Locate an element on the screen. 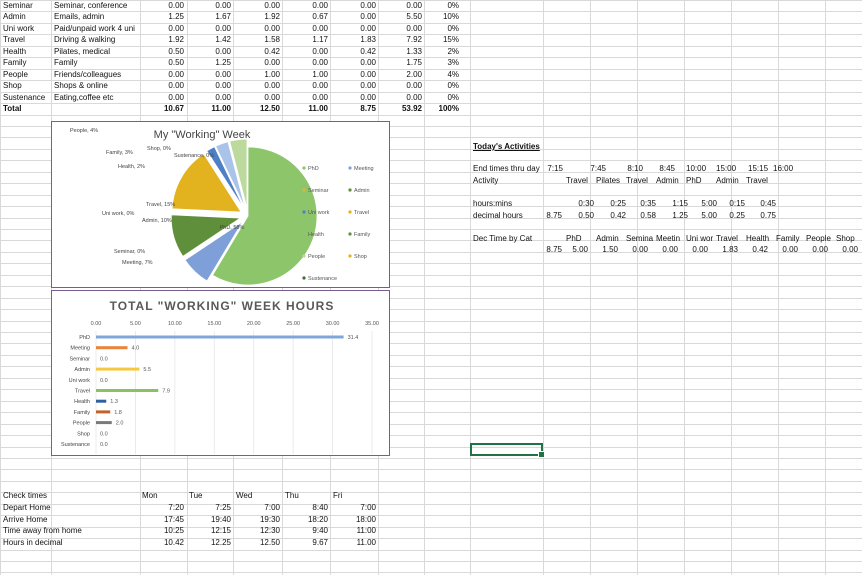 Image resolution: width=862 pixels, height=575 pixels. category-header: People is located at coordinates (818, 238).